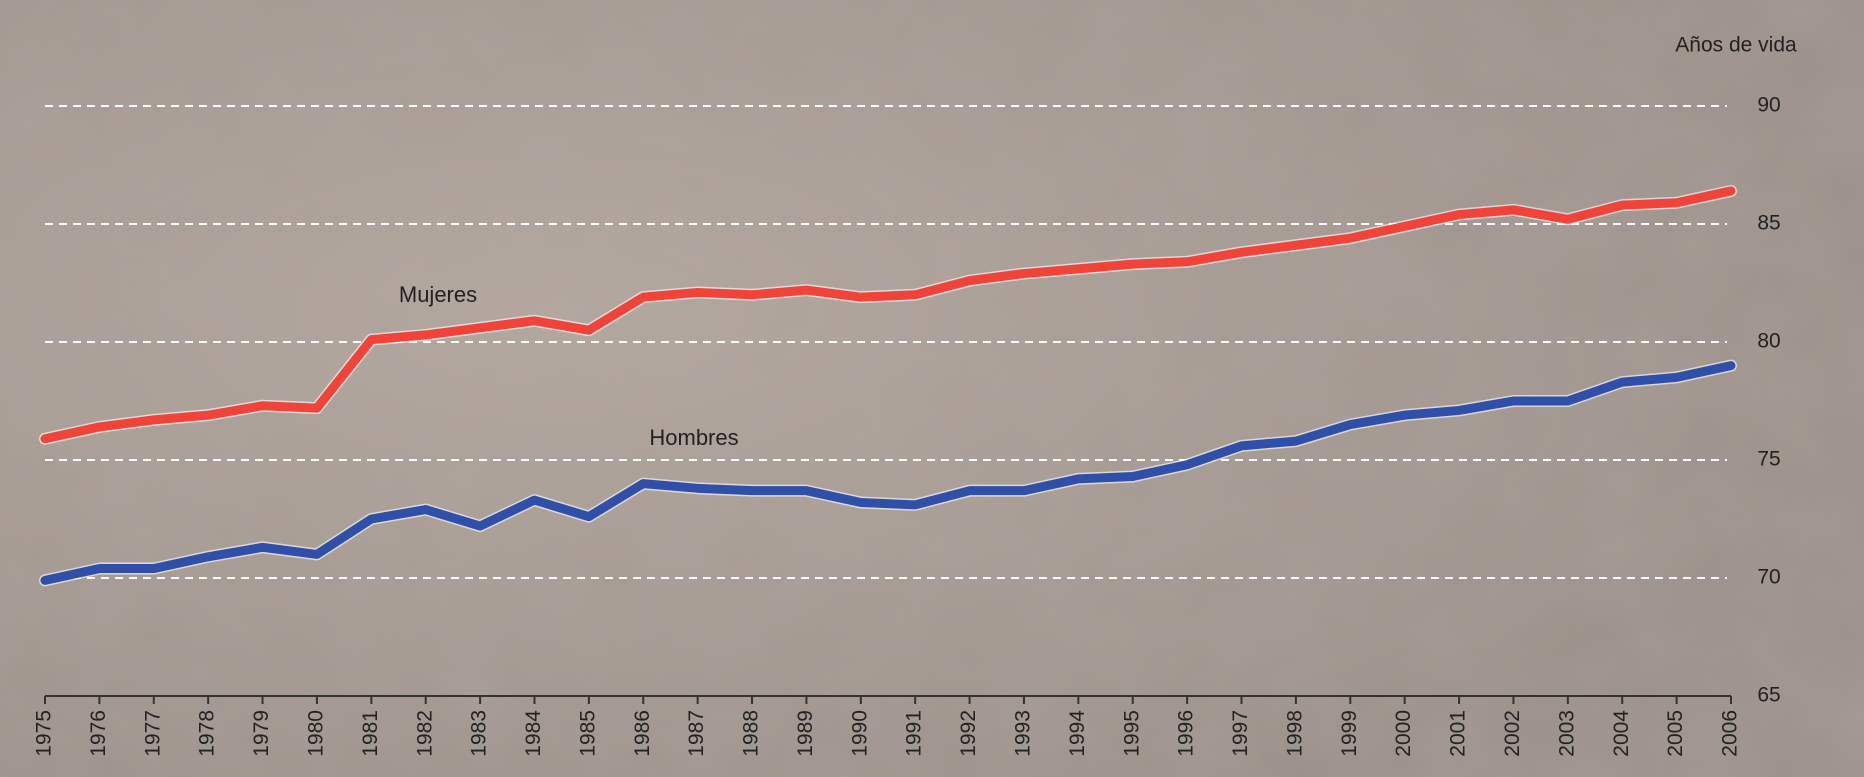 Image resolution: width=1864 pixels, height=777 pixels. What do you see at coordinates (438, 294) in the screenshot?
I see `series-label: Mujeres` at bounding box center [438, 294].